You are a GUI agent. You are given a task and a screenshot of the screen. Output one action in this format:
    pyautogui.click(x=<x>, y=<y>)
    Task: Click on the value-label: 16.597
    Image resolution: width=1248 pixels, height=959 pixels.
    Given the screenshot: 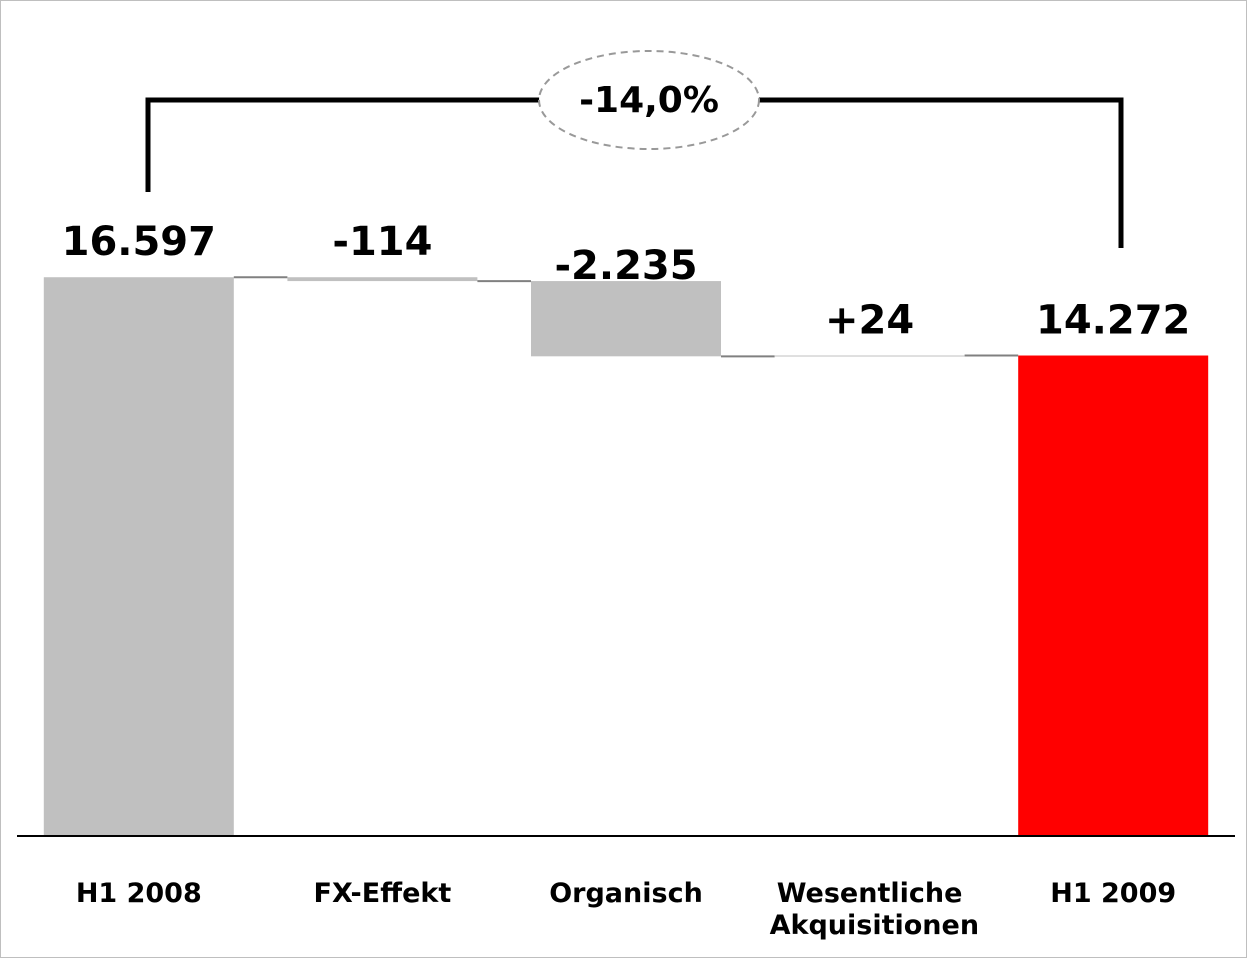 What is the action you would take?
    pyautogui.click(x=139, y=242)
    